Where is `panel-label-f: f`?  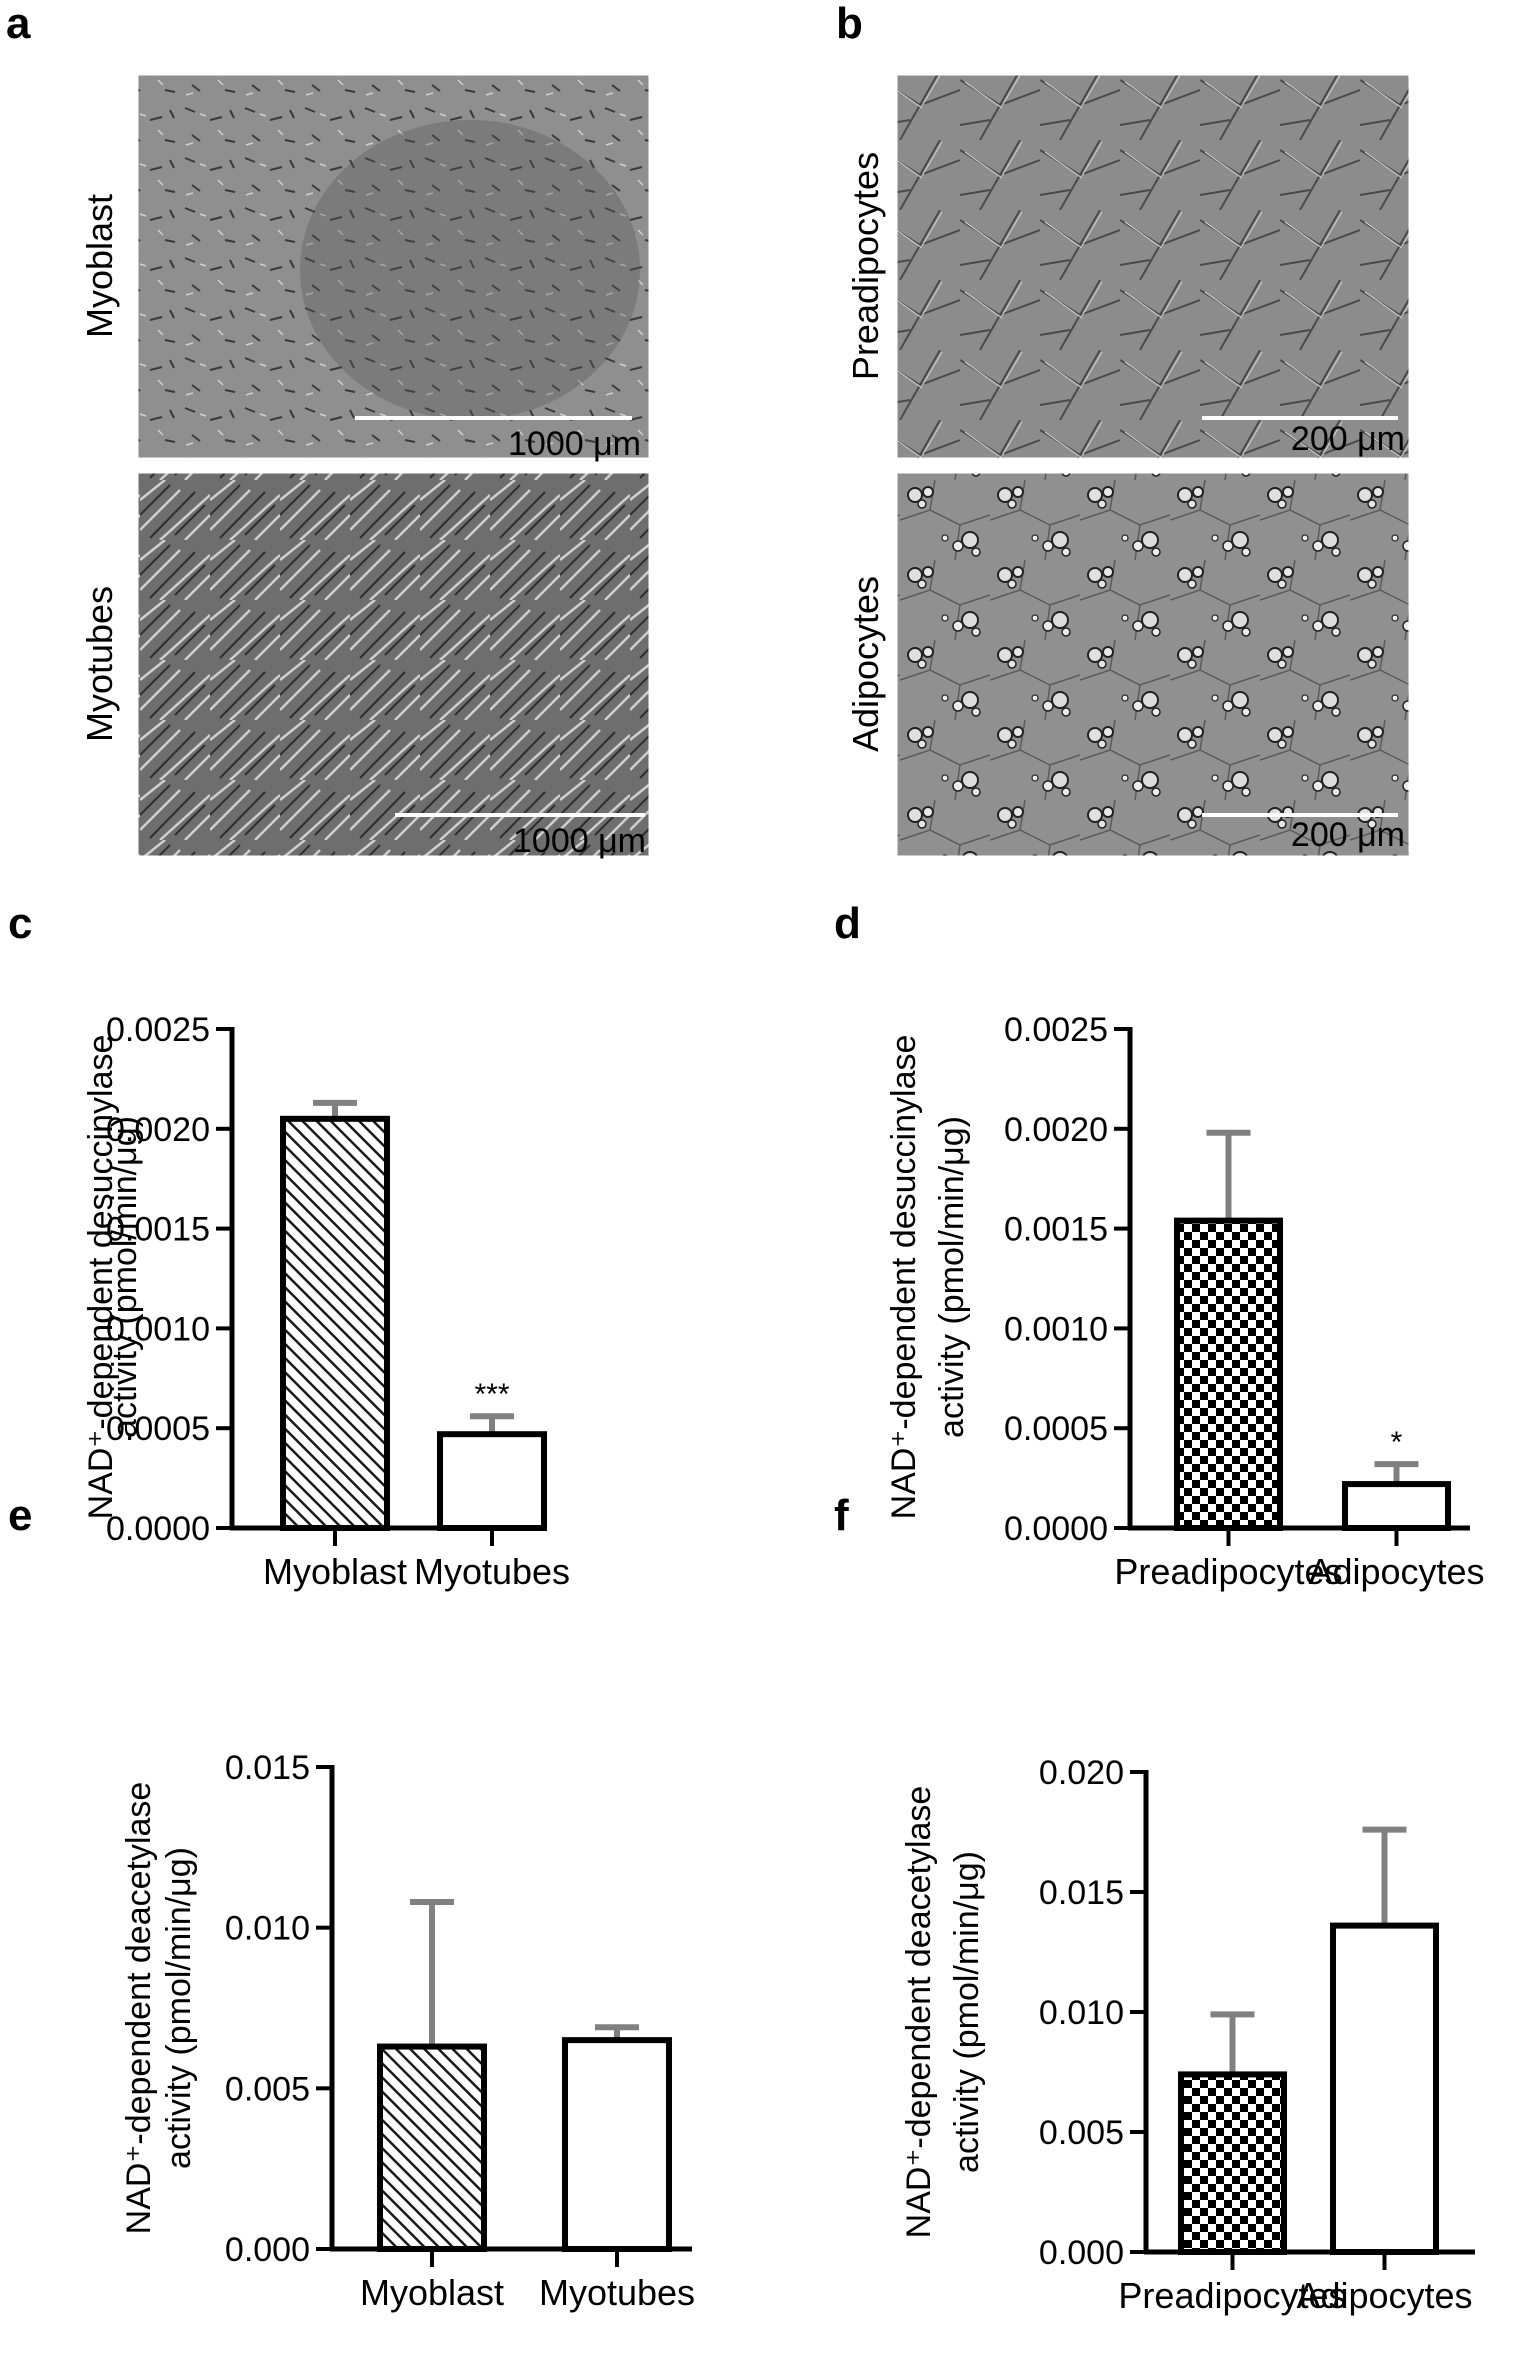
panel-label-f: f is located at coordinates (841, 1515).